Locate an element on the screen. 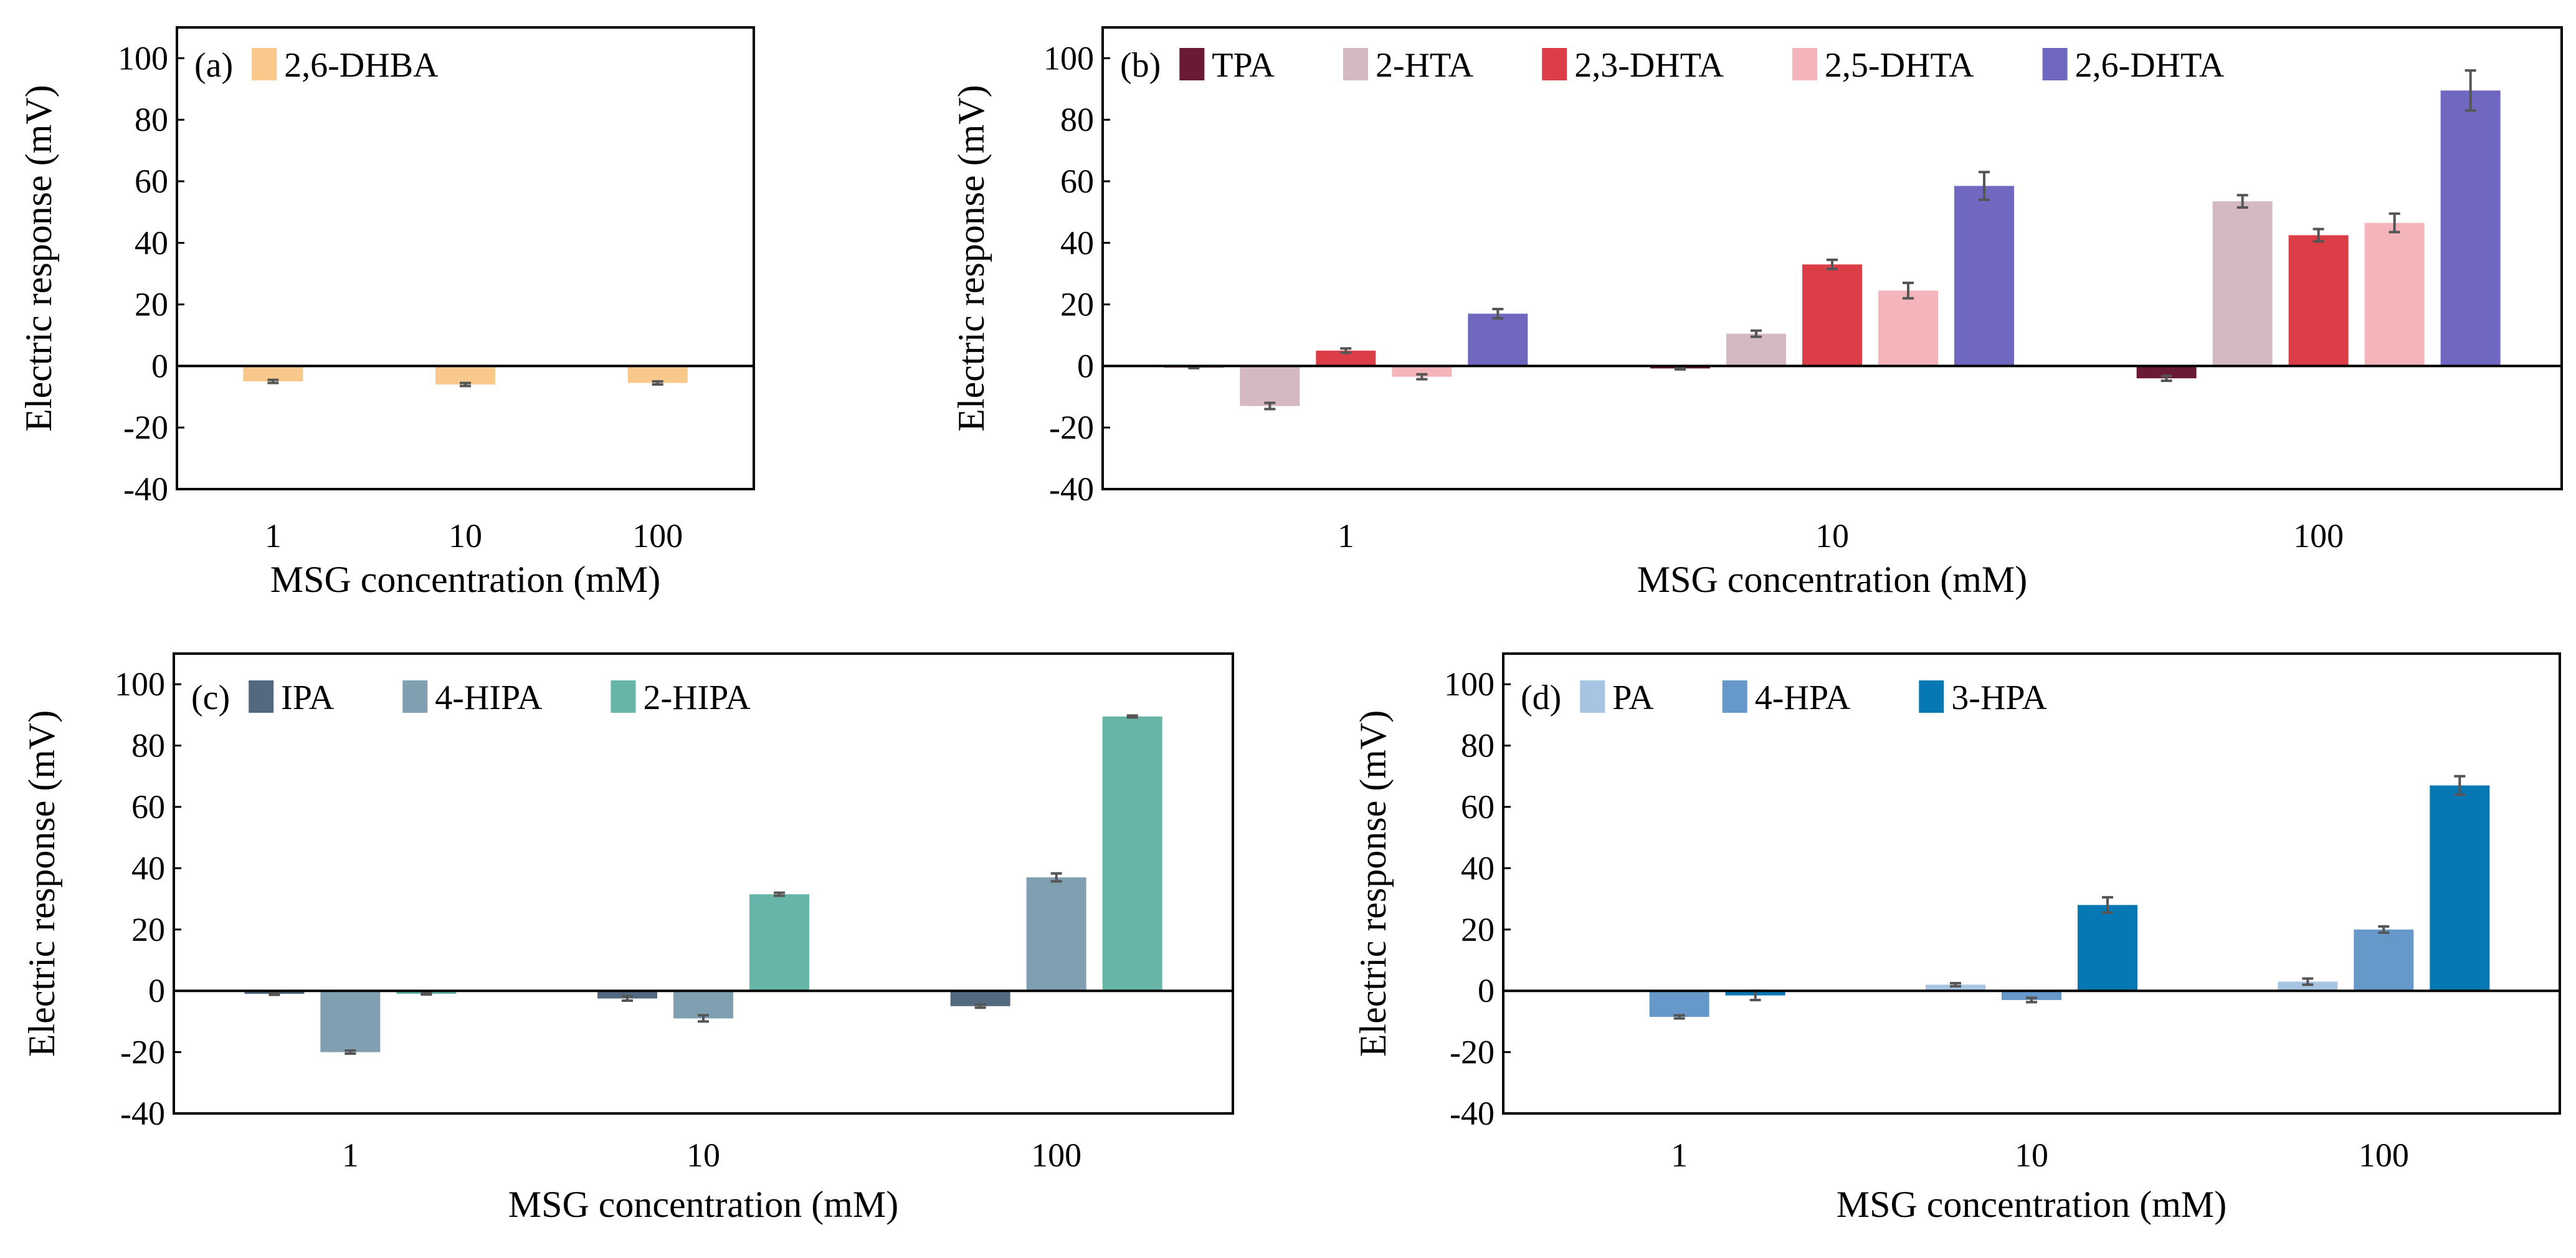 The image size is (2576, 1258). y-tick-label: 20 is located at coordinates (1077, 304).